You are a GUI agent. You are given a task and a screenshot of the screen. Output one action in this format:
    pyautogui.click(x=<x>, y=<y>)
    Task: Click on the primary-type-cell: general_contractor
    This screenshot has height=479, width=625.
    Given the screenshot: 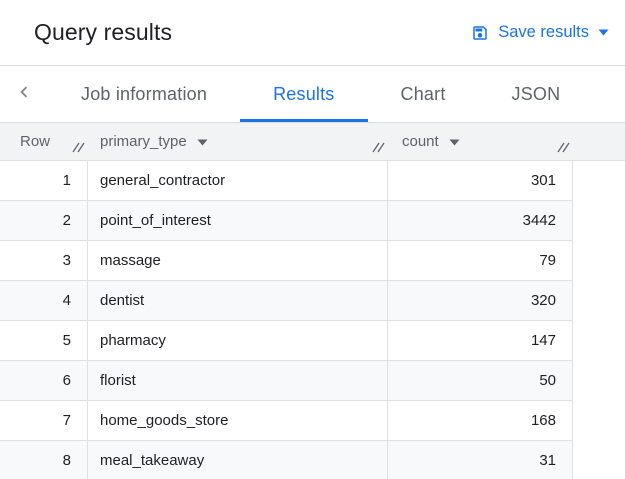 What is the action you would take?
    pyautogui.click(x=238, y=181)
    